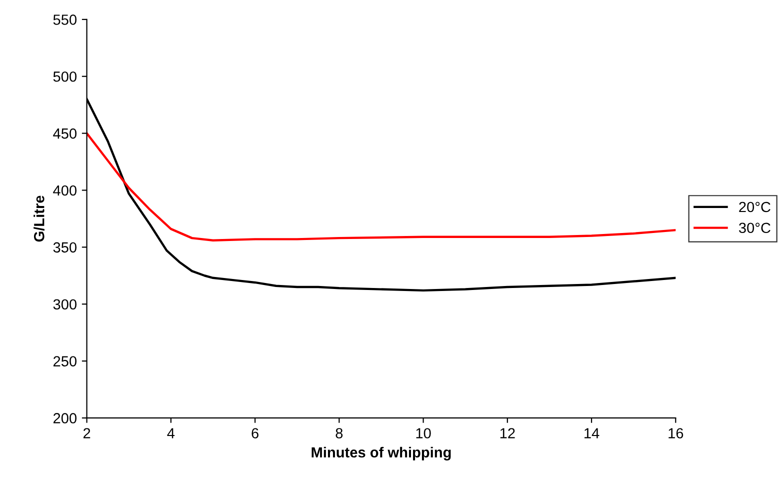  What do you see at coordinates (754, 207) in the screenshot?
I see `legend-label: 20°C` at bounding box center [754, 207].